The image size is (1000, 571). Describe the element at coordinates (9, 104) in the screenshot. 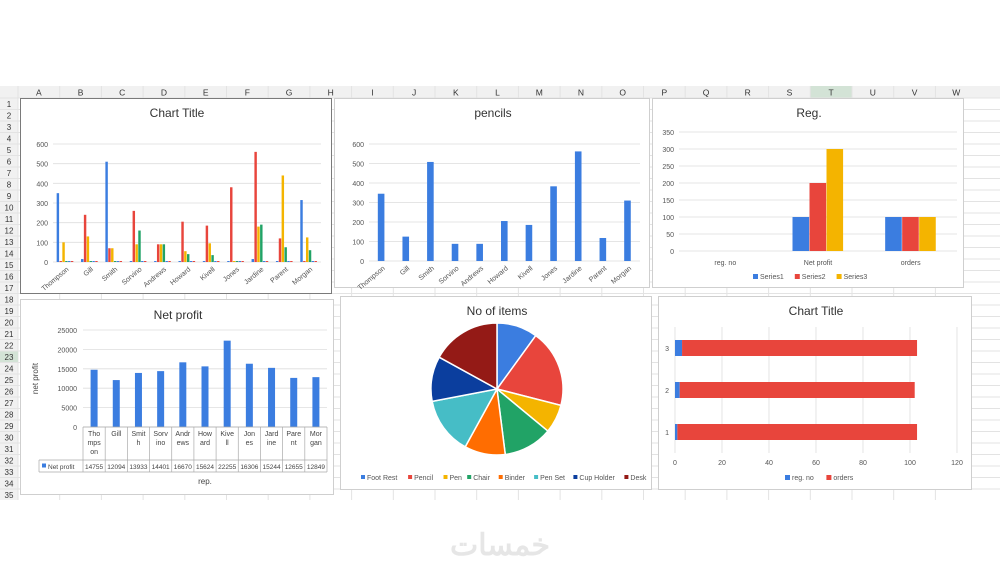

I see `row-header-1: 1` at that location.